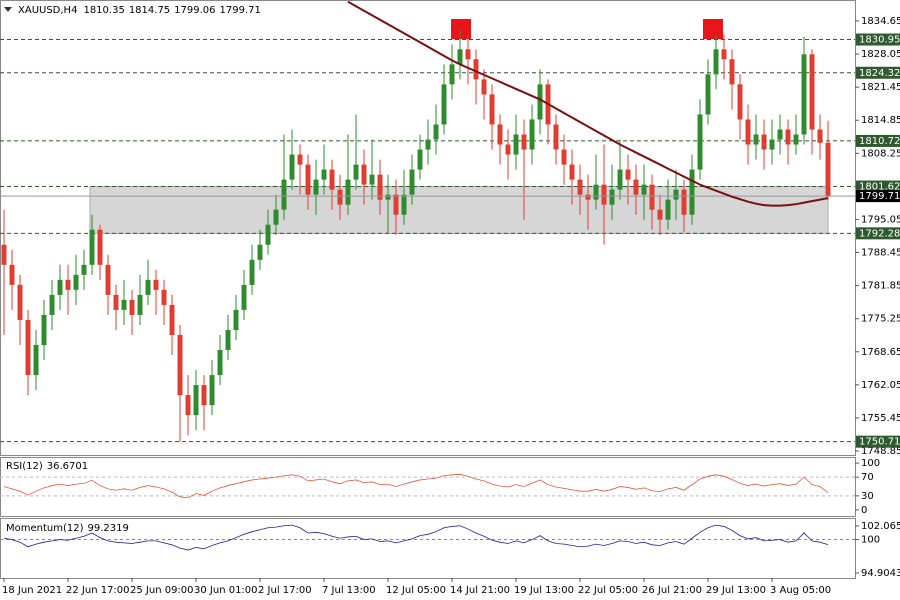 The height and width of the screenshot is (600, 900). I want to click on level-label: 1810.72, so click(879, 141).